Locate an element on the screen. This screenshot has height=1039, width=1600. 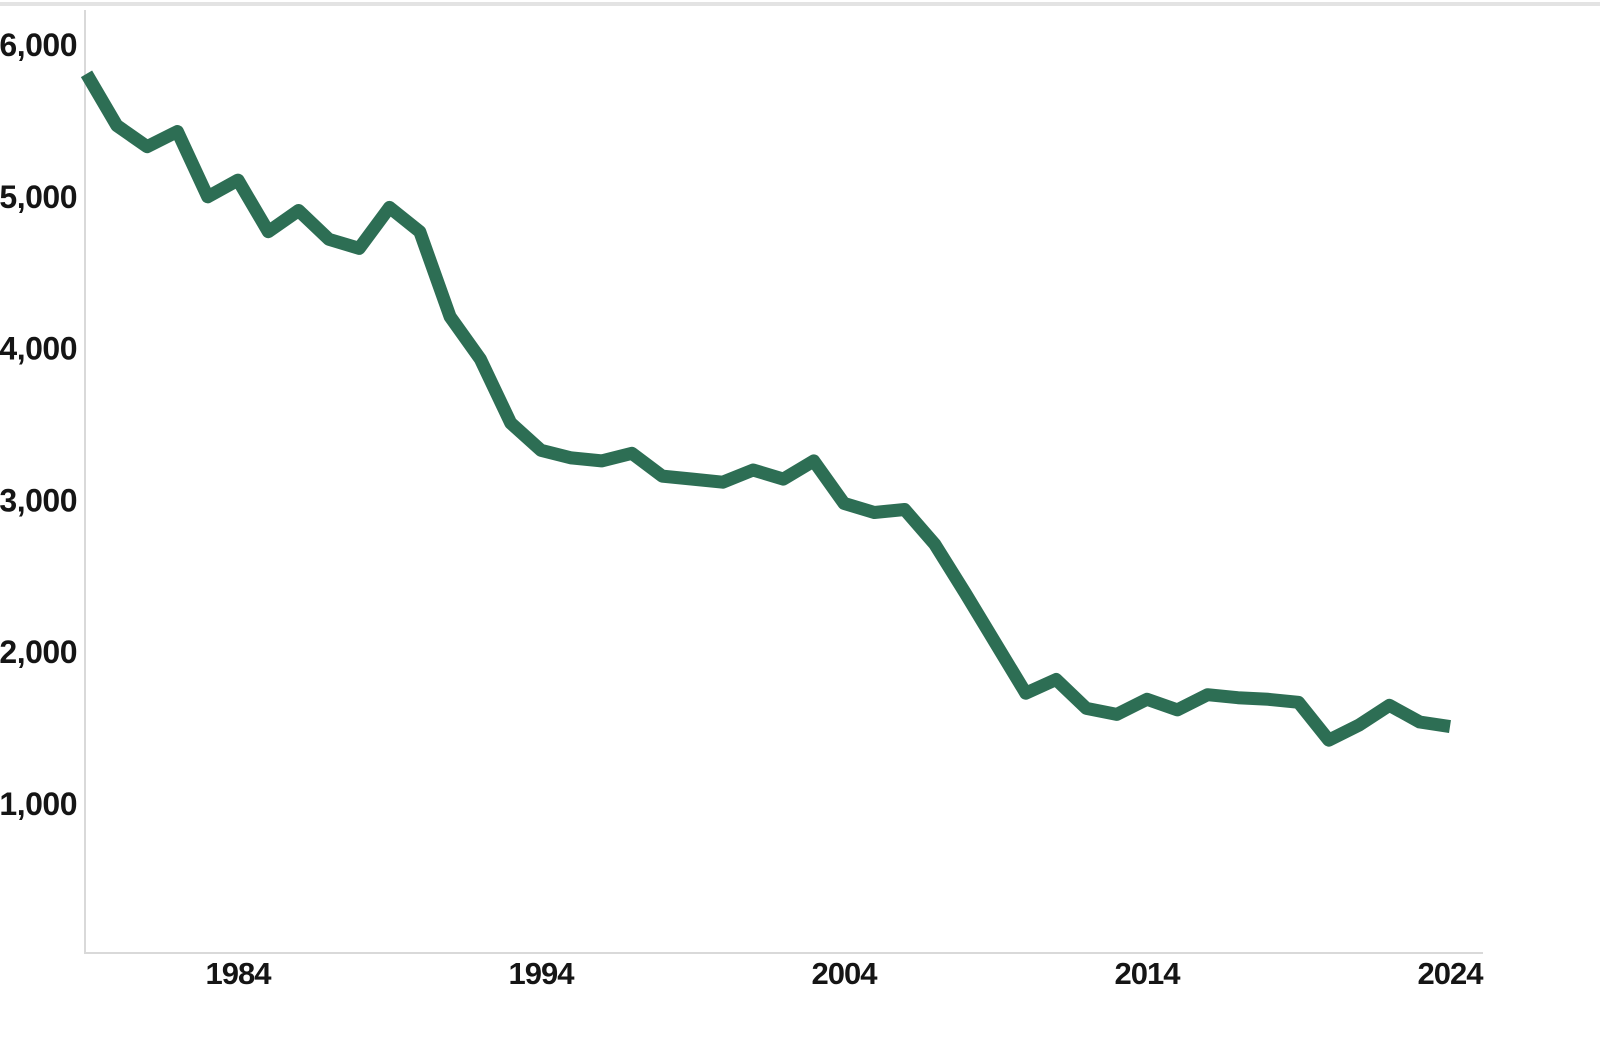
x-tick-label: 2014 is located at coordinates (1148, 973).